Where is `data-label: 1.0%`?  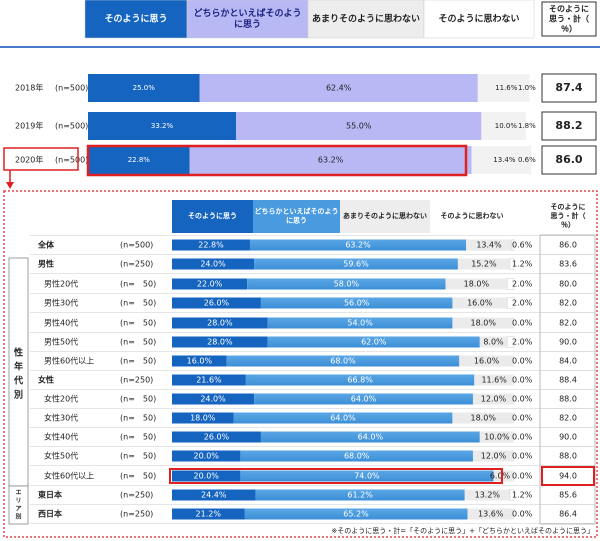 data-label: 1.0% is located at coordinates (527, 88).